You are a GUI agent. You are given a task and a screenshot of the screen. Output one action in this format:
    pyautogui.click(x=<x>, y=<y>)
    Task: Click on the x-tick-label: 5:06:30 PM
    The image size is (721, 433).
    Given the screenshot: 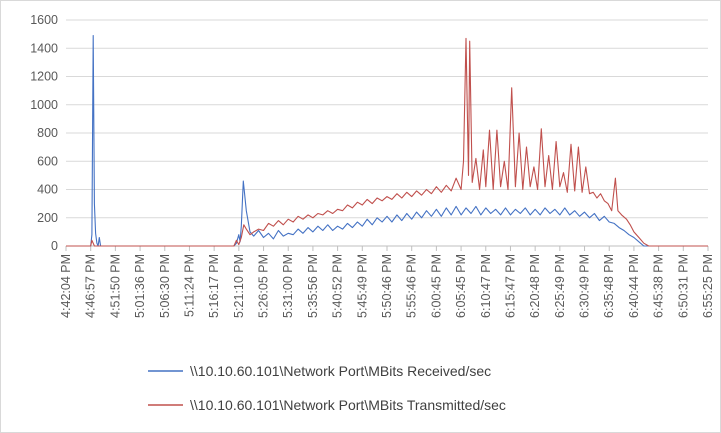 What is the action you would take?
    pyautogui.click(x=165, y=286)
    